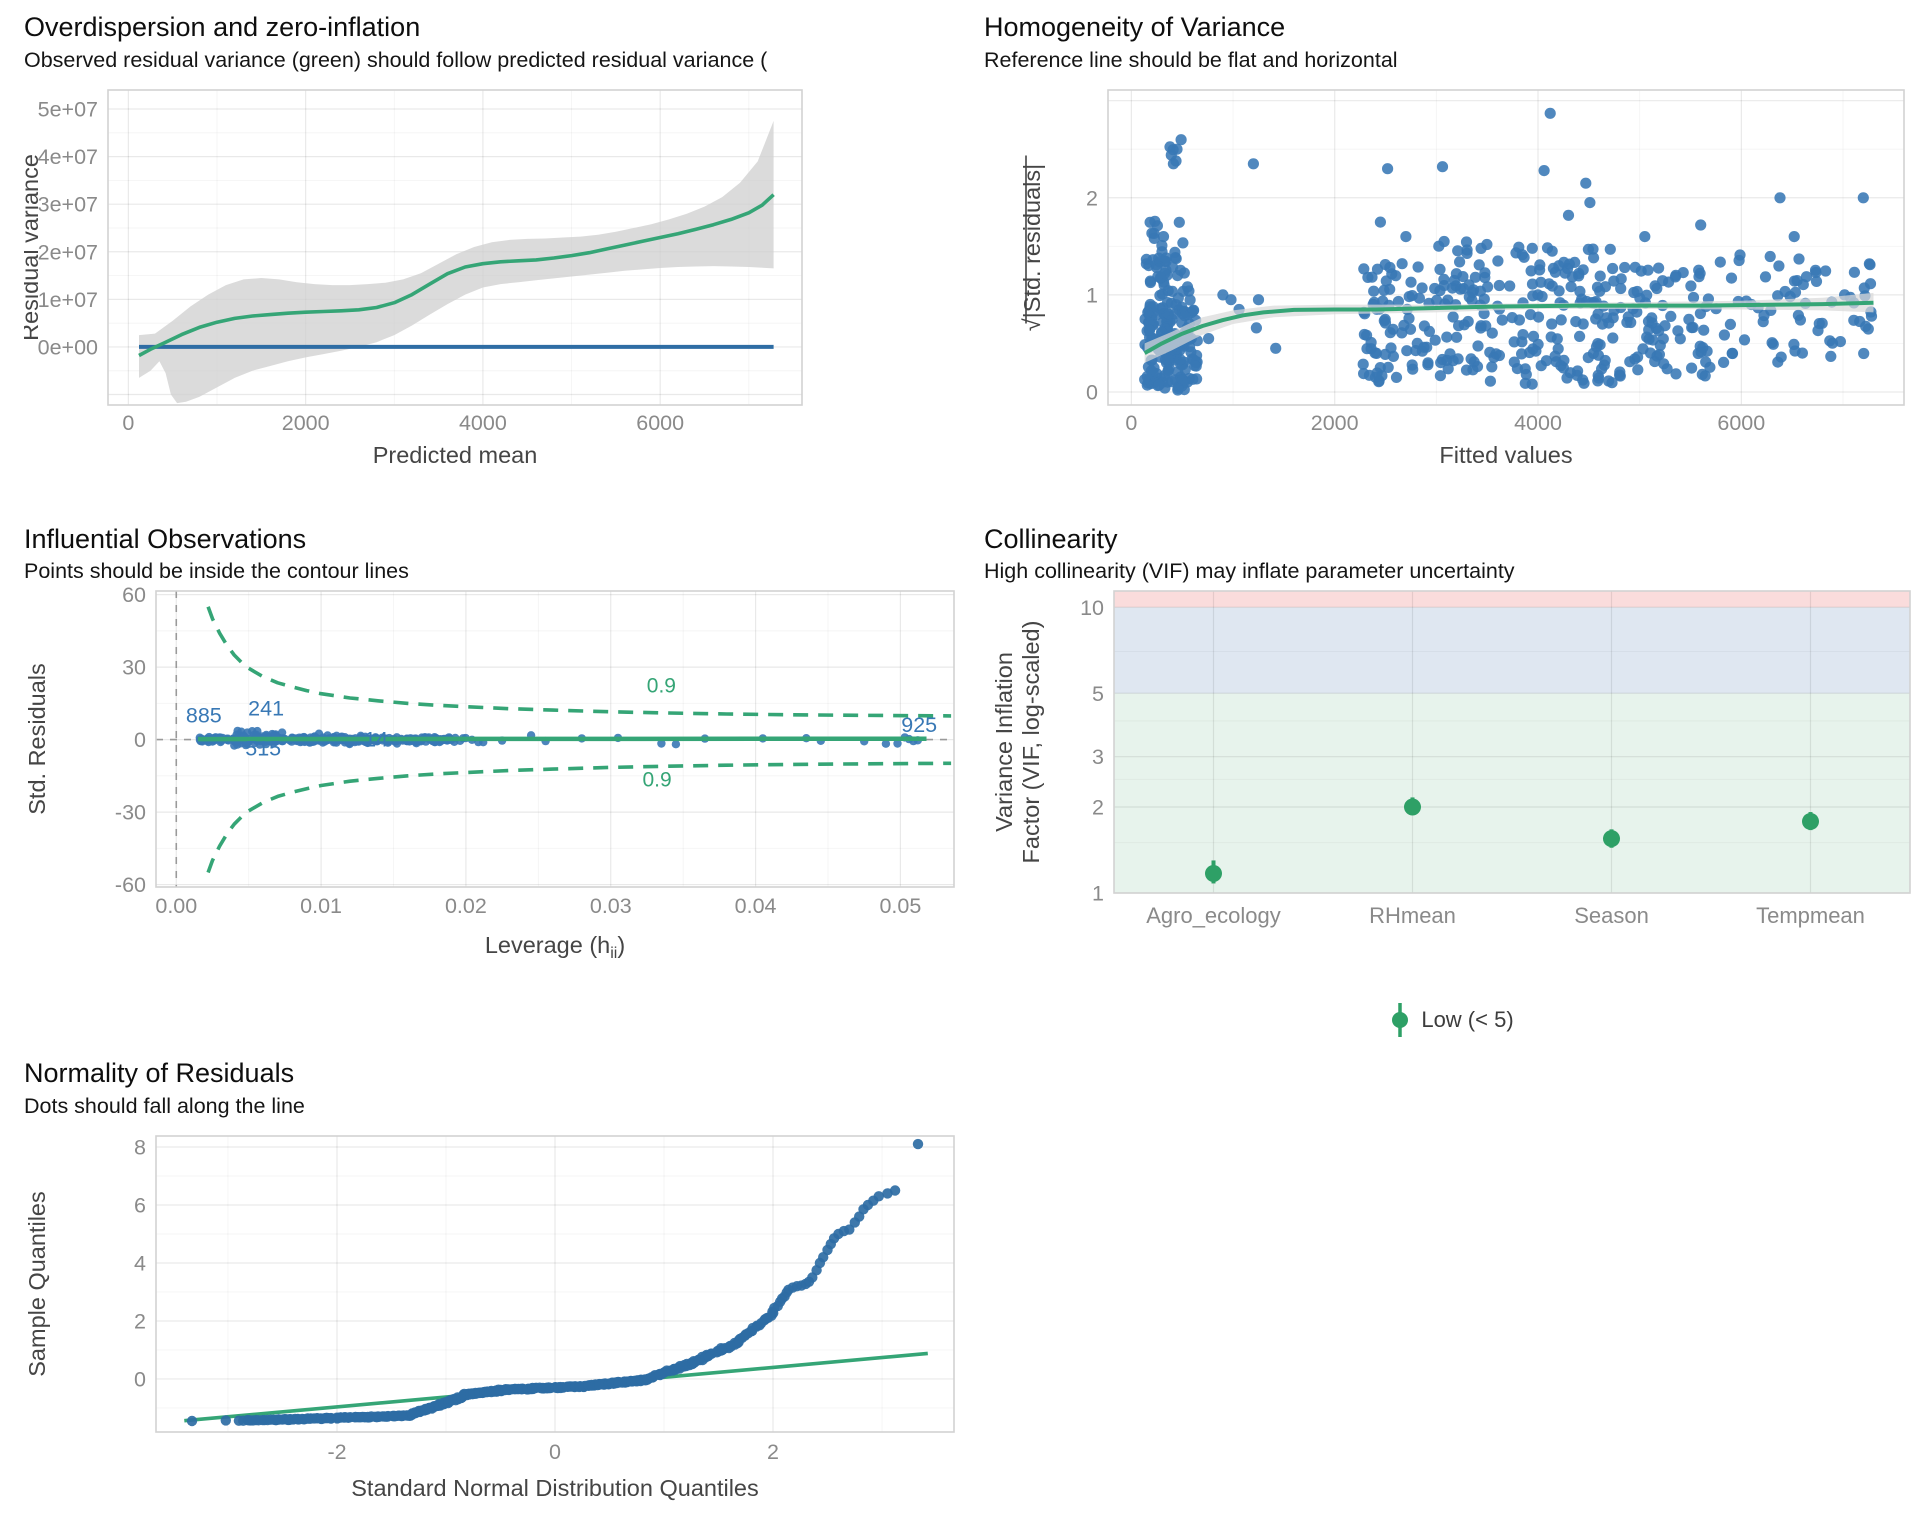 The image size is (1920, 1540). What do you see at coordinates (1213, 915) in the screenshot?
I see `svg-text: Agro_ecology` at bounding box center [1213, 915].